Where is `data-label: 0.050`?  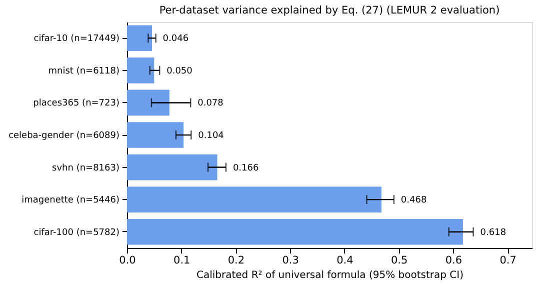
data-label: 0.050 is located at coordinates (179, 71).